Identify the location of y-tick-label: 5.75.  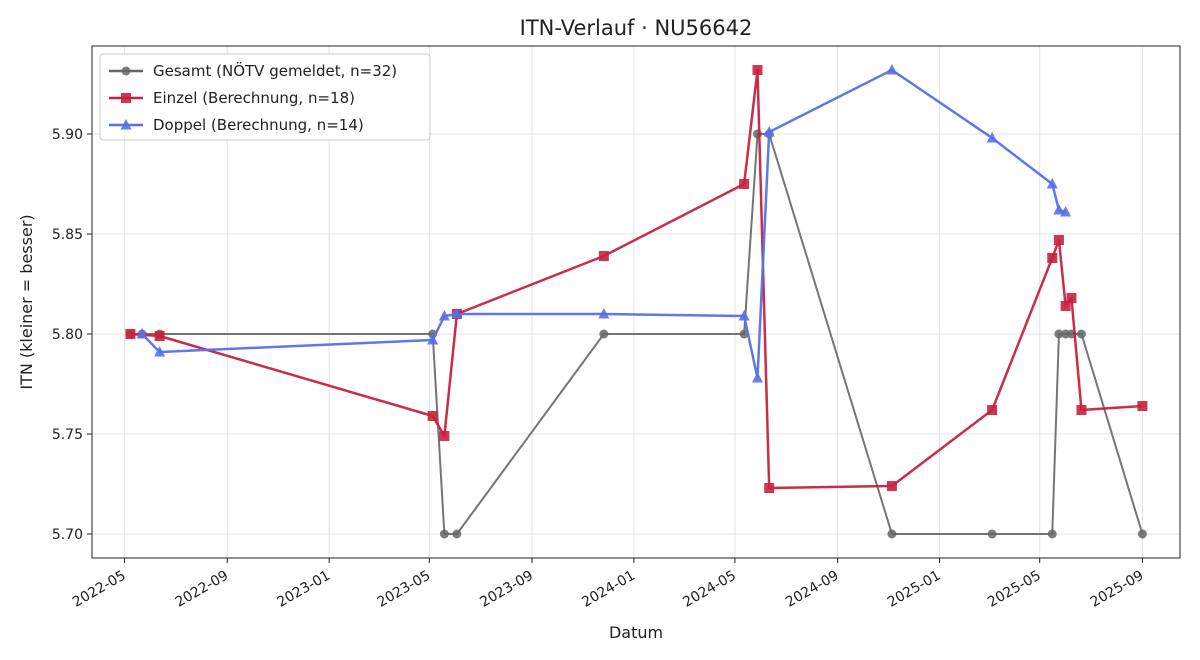
(67, 435).